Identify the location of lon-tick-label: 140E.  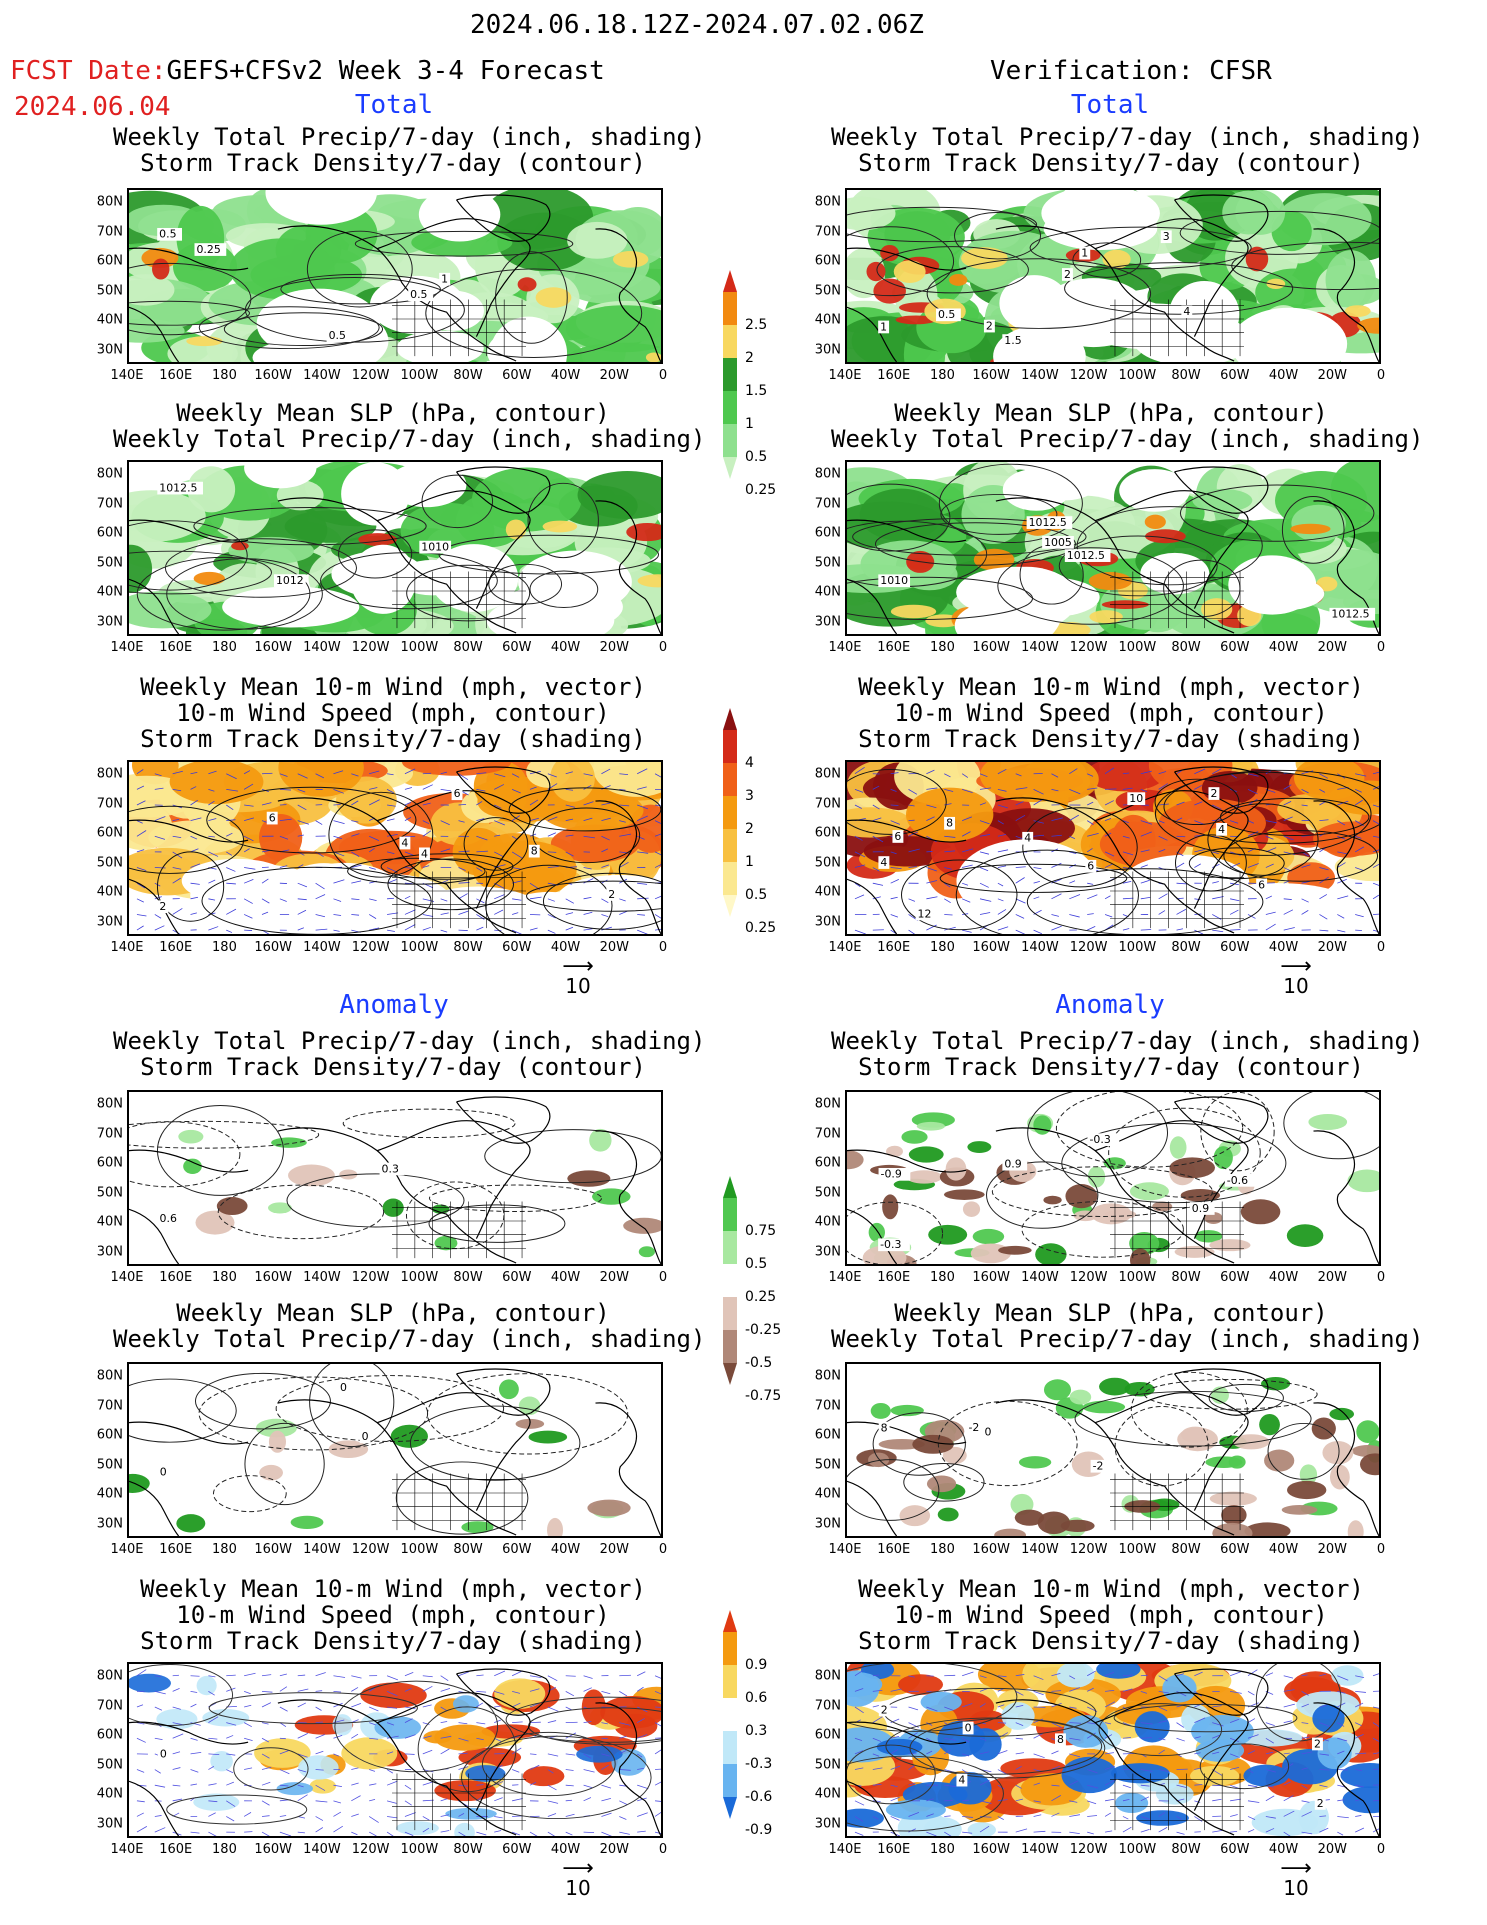
(845, 1277).